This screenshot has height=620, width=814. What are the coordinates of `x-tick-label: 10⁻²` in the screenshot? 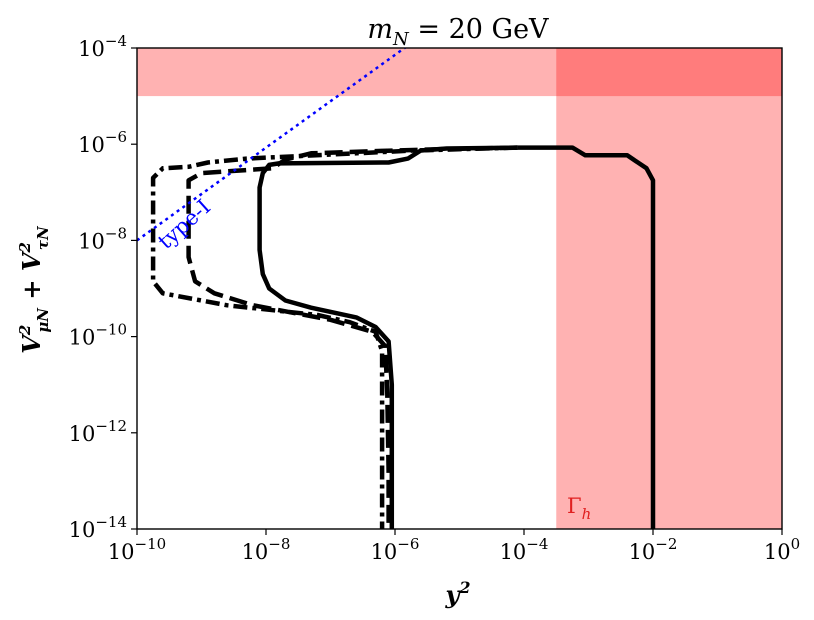 It's located at (653, 549).